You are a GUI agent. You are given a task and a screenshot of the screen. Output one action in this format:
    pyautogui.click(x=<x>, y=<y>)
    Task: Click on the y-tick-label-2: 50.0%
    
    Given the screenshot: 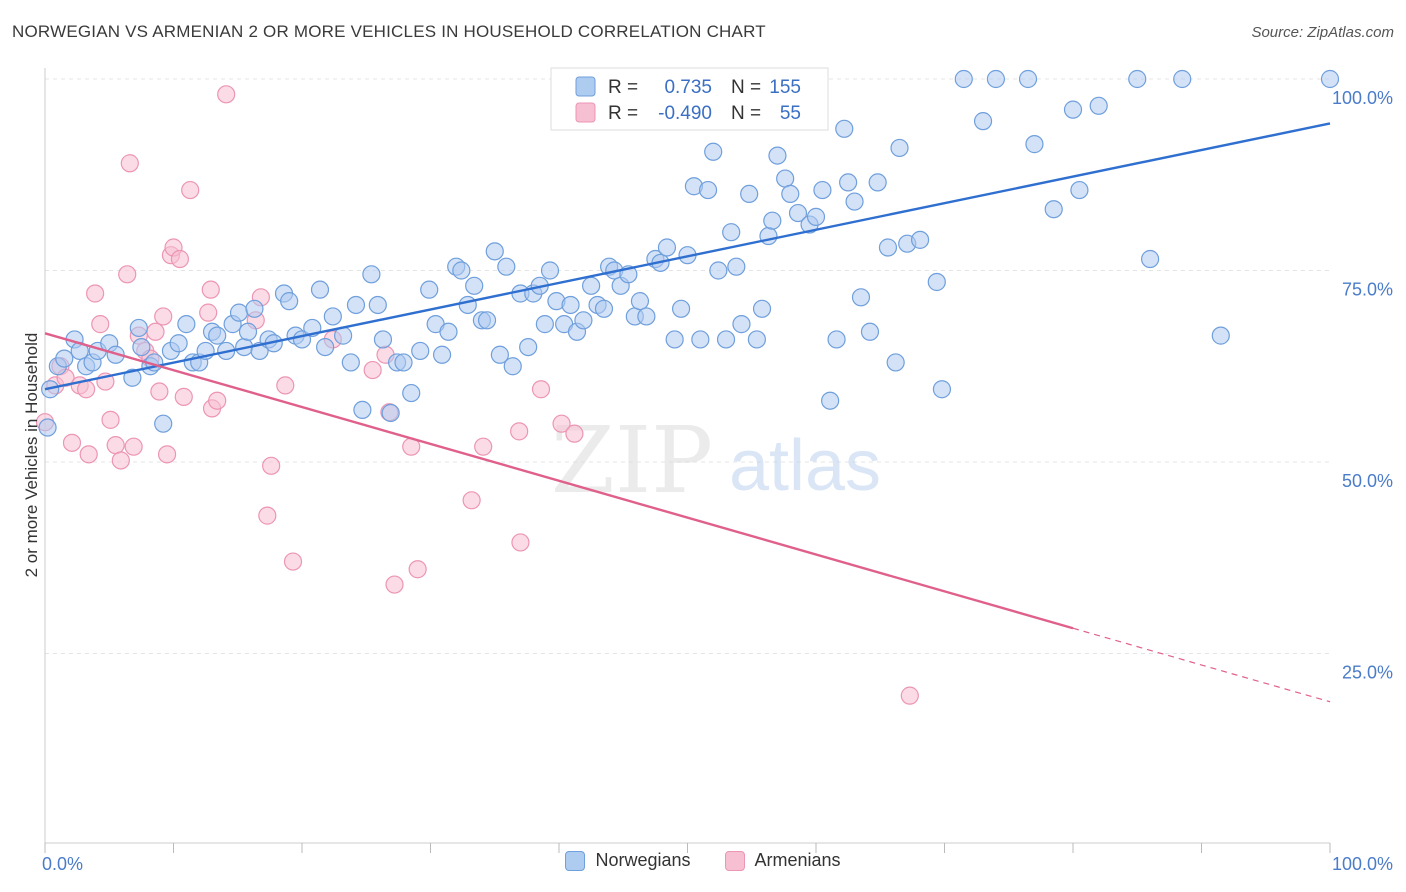 What is the action you would take?
    pyautogui.click(x=1367, y=481)
    